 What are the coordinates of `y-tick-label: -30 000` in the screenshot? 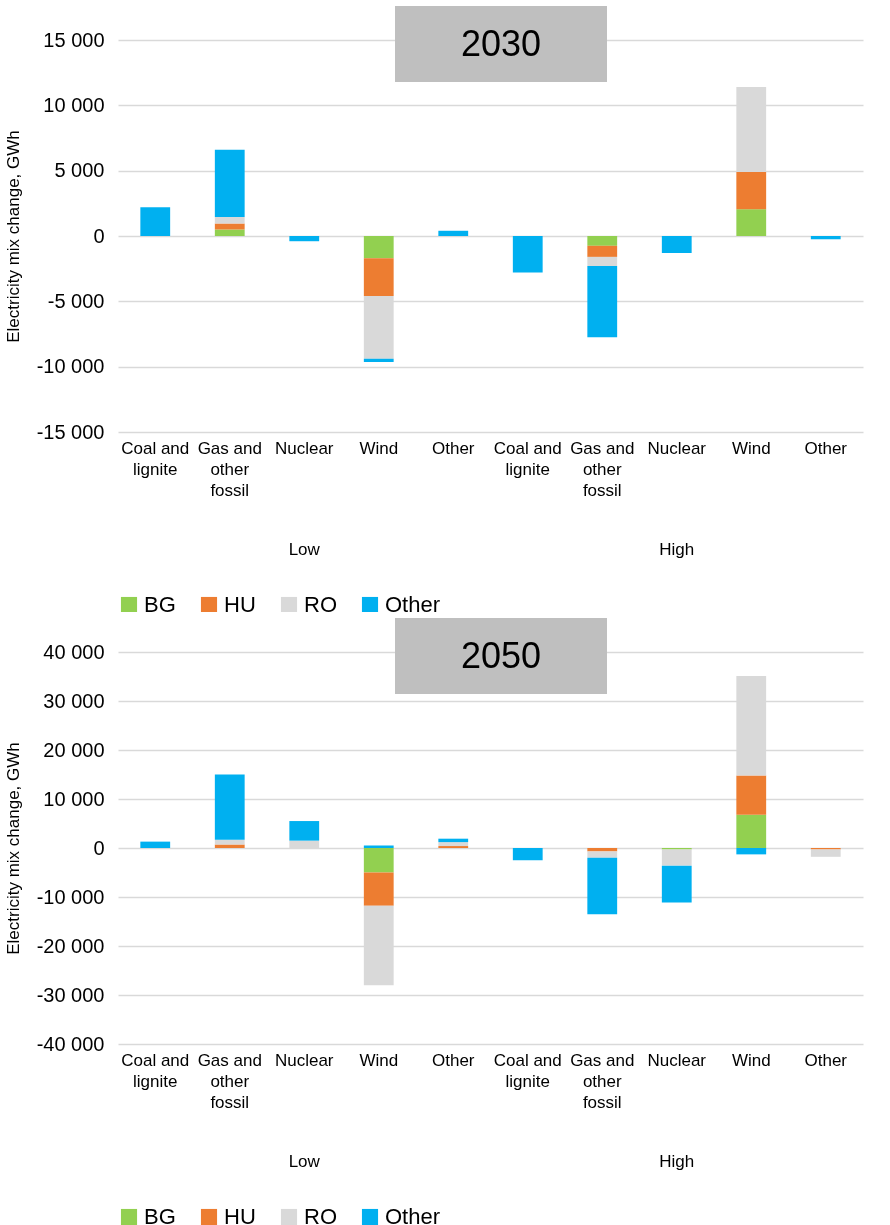 It's located at (70, 994).